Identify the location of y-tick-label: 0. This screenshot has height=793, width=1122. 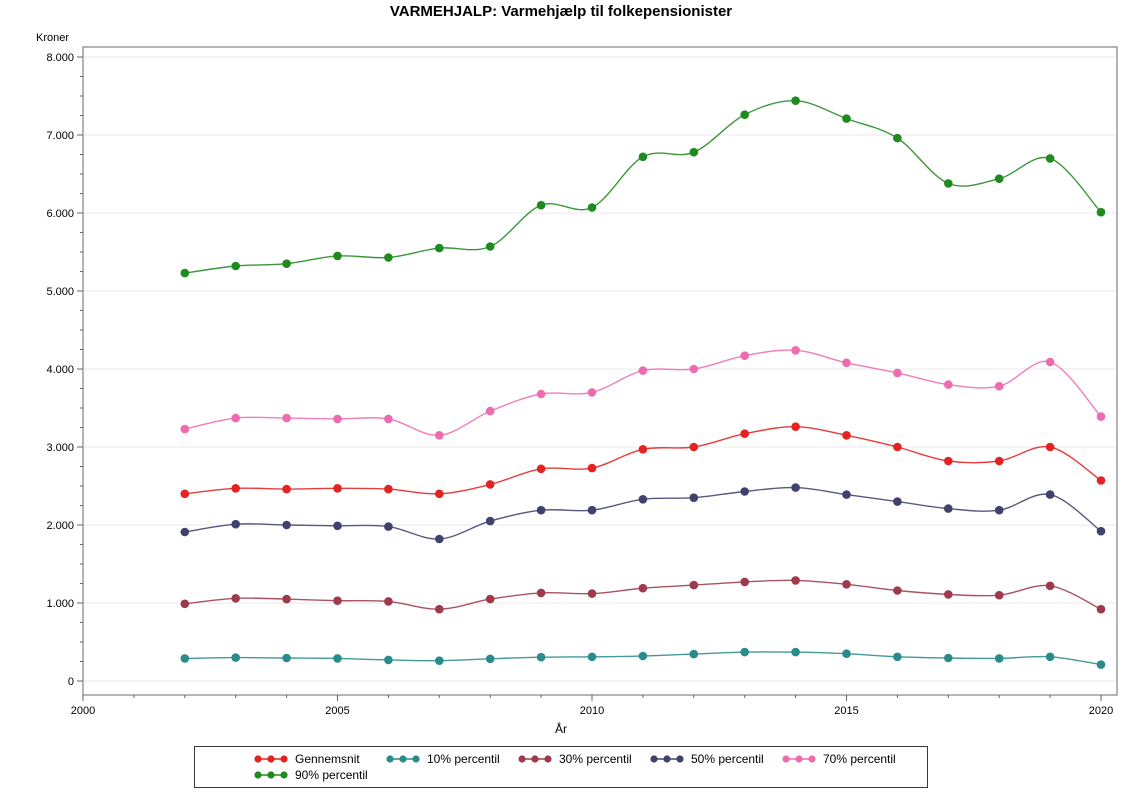
(71, 682).